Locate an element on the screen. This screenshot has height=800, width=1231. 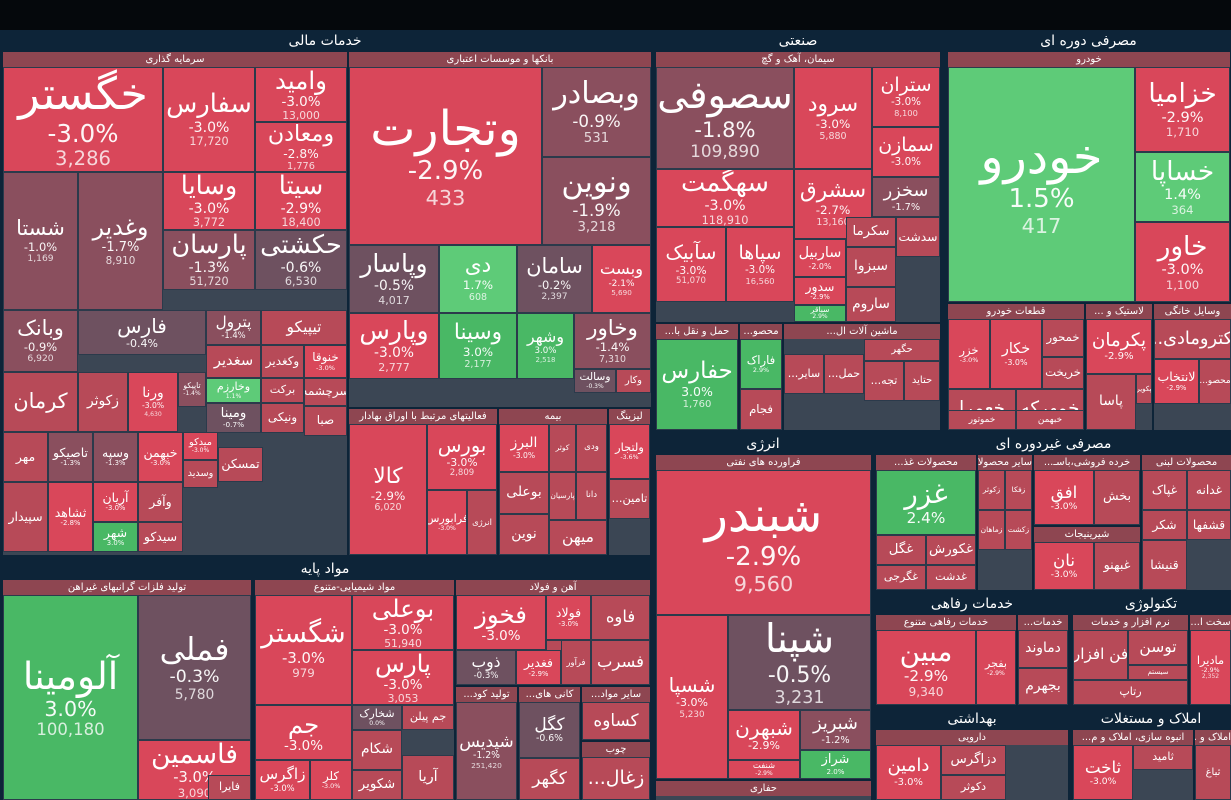
ticker-tile: مبین -2.9% 9,340 is located at coordinates (926, 667).